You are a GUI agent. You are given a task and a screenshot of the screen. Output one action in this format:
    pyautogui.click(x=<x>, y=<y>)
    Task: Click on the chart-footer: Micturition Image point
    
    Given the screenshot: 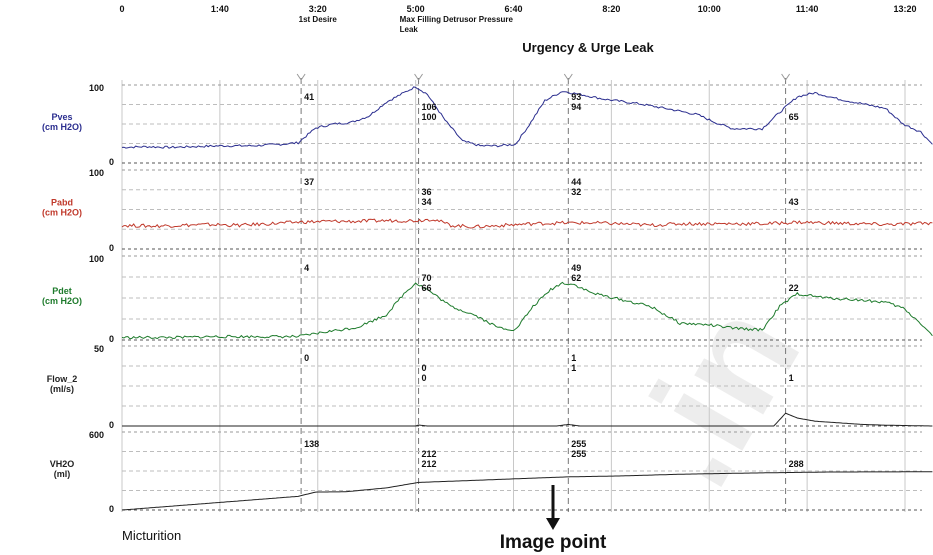 What is the action you would take?
    pyautogui.click(x=364, y=519)
    